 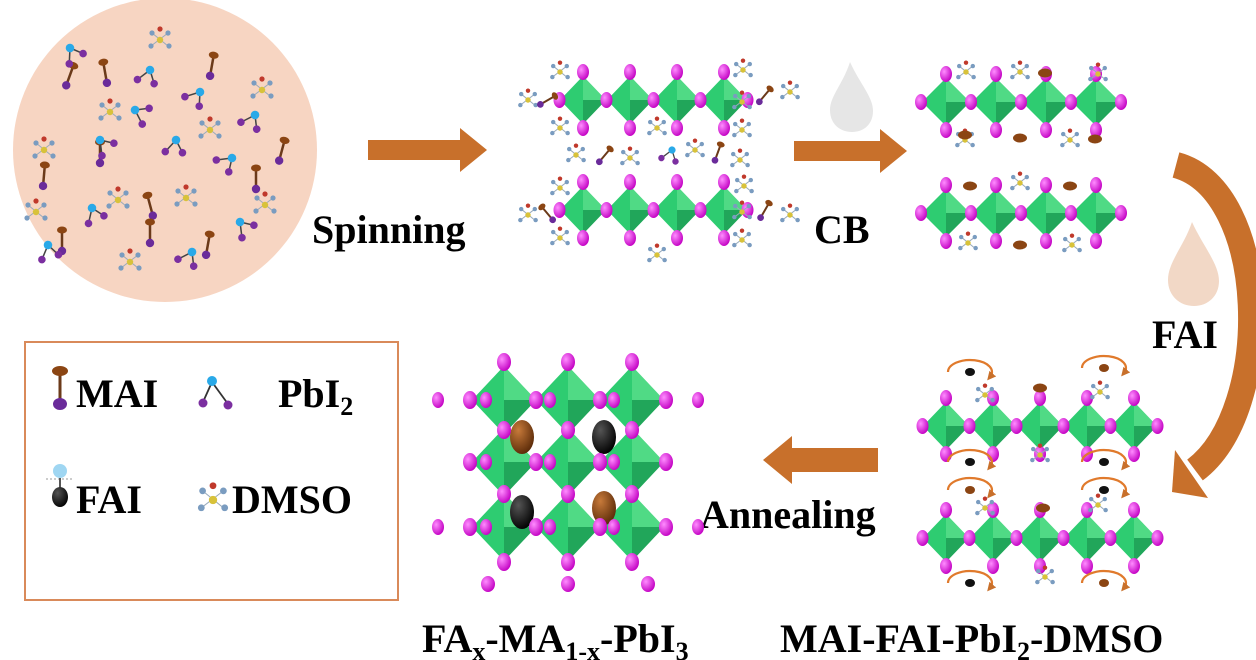 I want to click on pbi2-icon-iodide, so click(x=228, y=405).